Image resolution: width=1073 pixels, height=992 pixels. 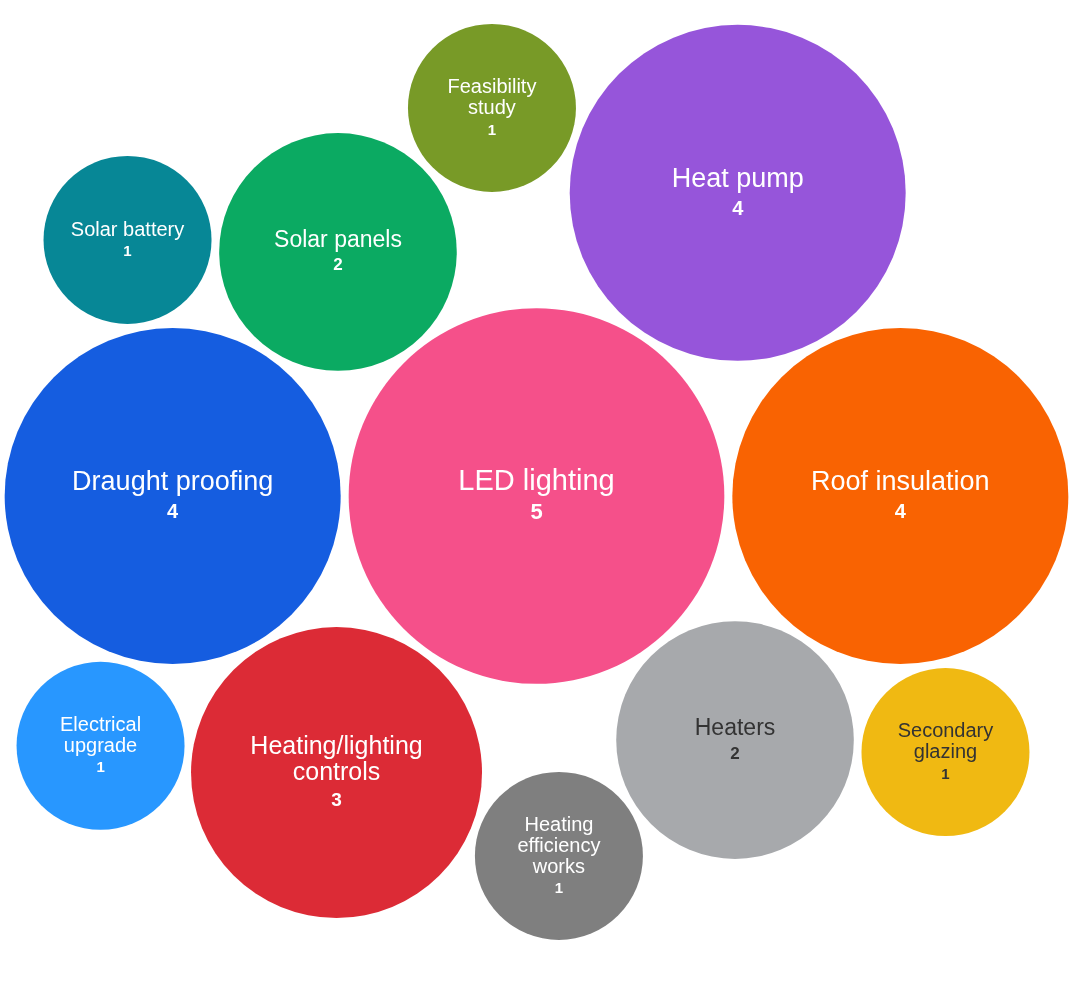 I want to click on data-label: 3, so click(x=336, y=799).